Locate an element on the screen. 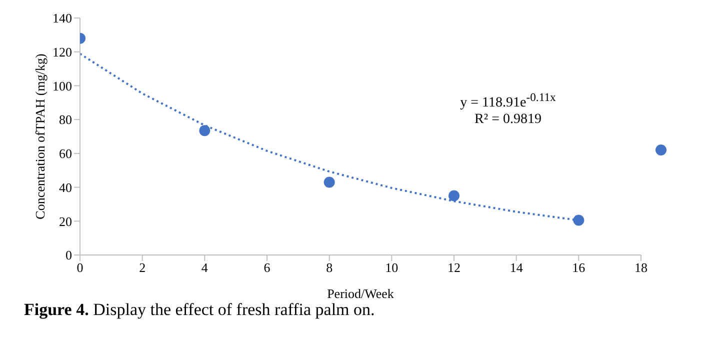 This screenshot has width=703, height=343. y-tick-label: 0 is located at coordinates (69, 255).